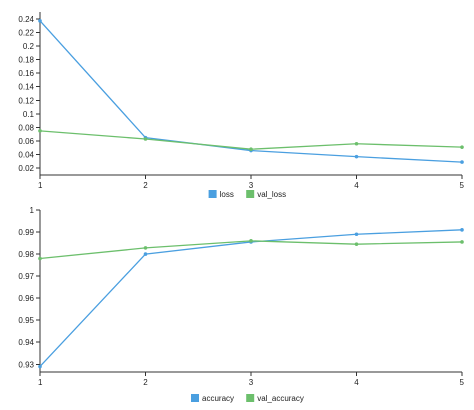 The height and width of the screenshot is (410, 474). I want to click on y-tick-label: 0.96, so click(26, 298).